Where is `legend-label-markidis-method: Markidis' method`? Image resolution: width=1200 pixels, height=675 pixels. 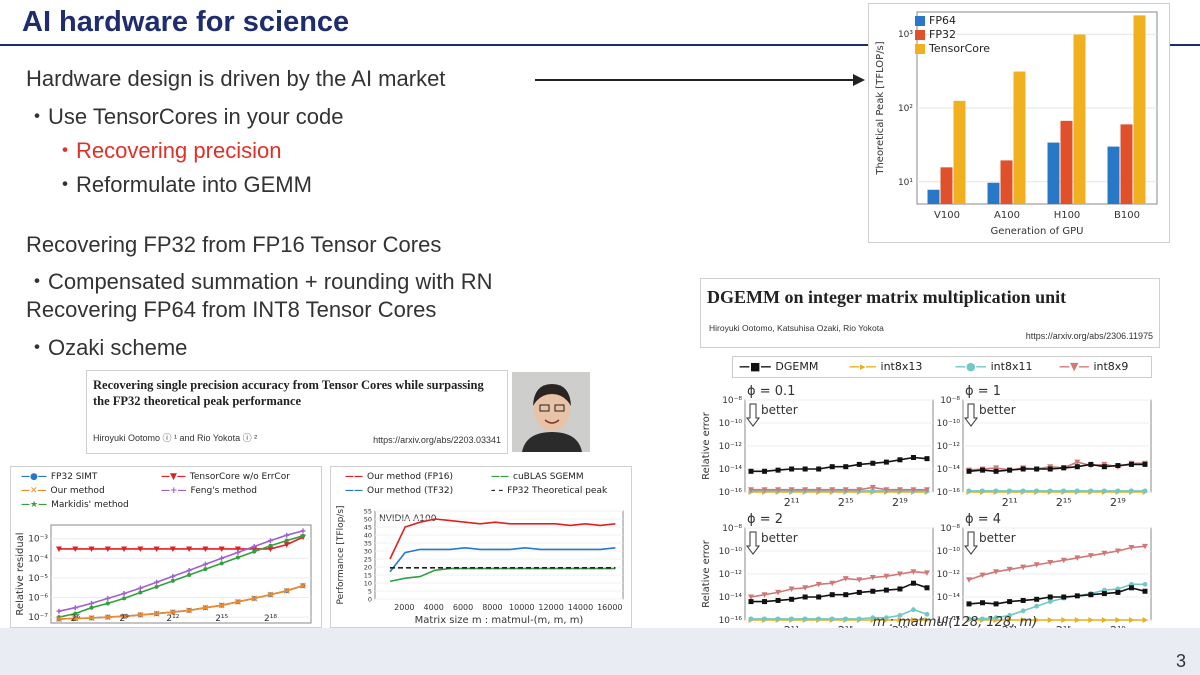 legend-label-markidis-method: Markidis' method is located at coordinates (90, 505).